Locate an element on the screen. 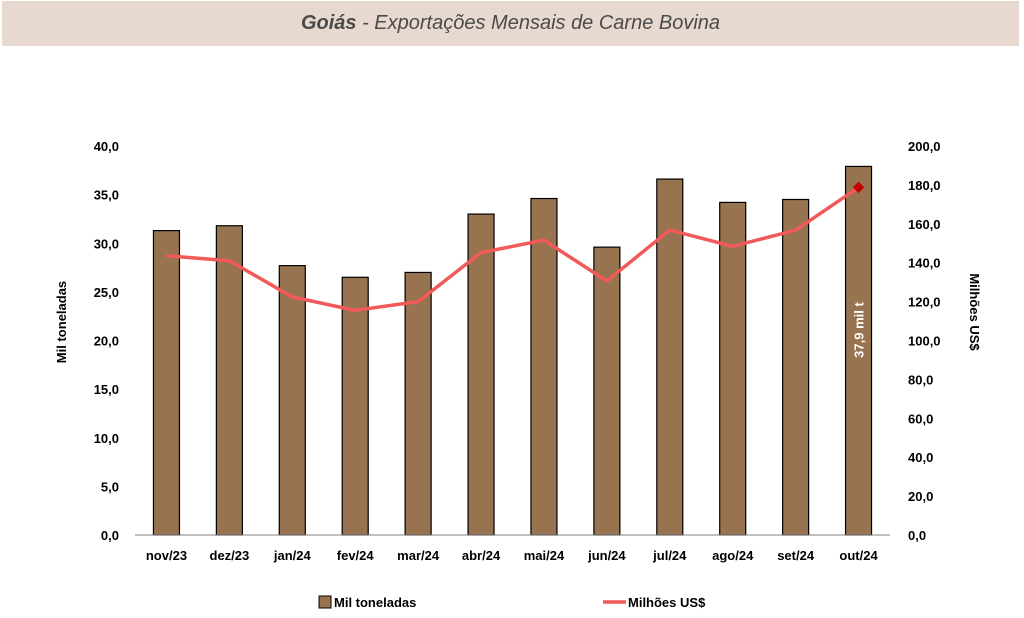 Image resolution: width=1024 pixels, height=618 pixels. y-left-tick-label: 40,0 is located at coordinates (106, 146).